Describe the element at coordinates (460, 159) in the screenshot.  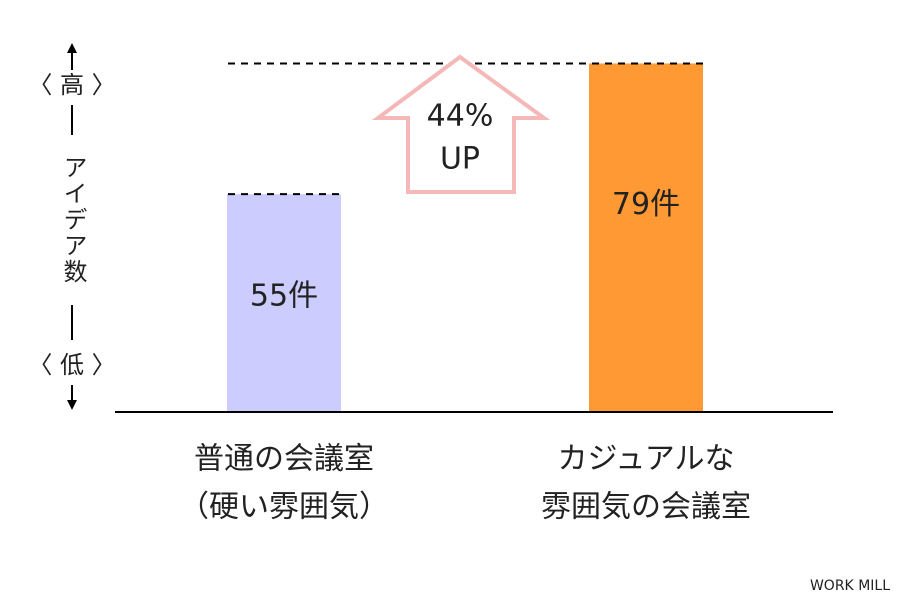
I see `annotation: UP` at that location.